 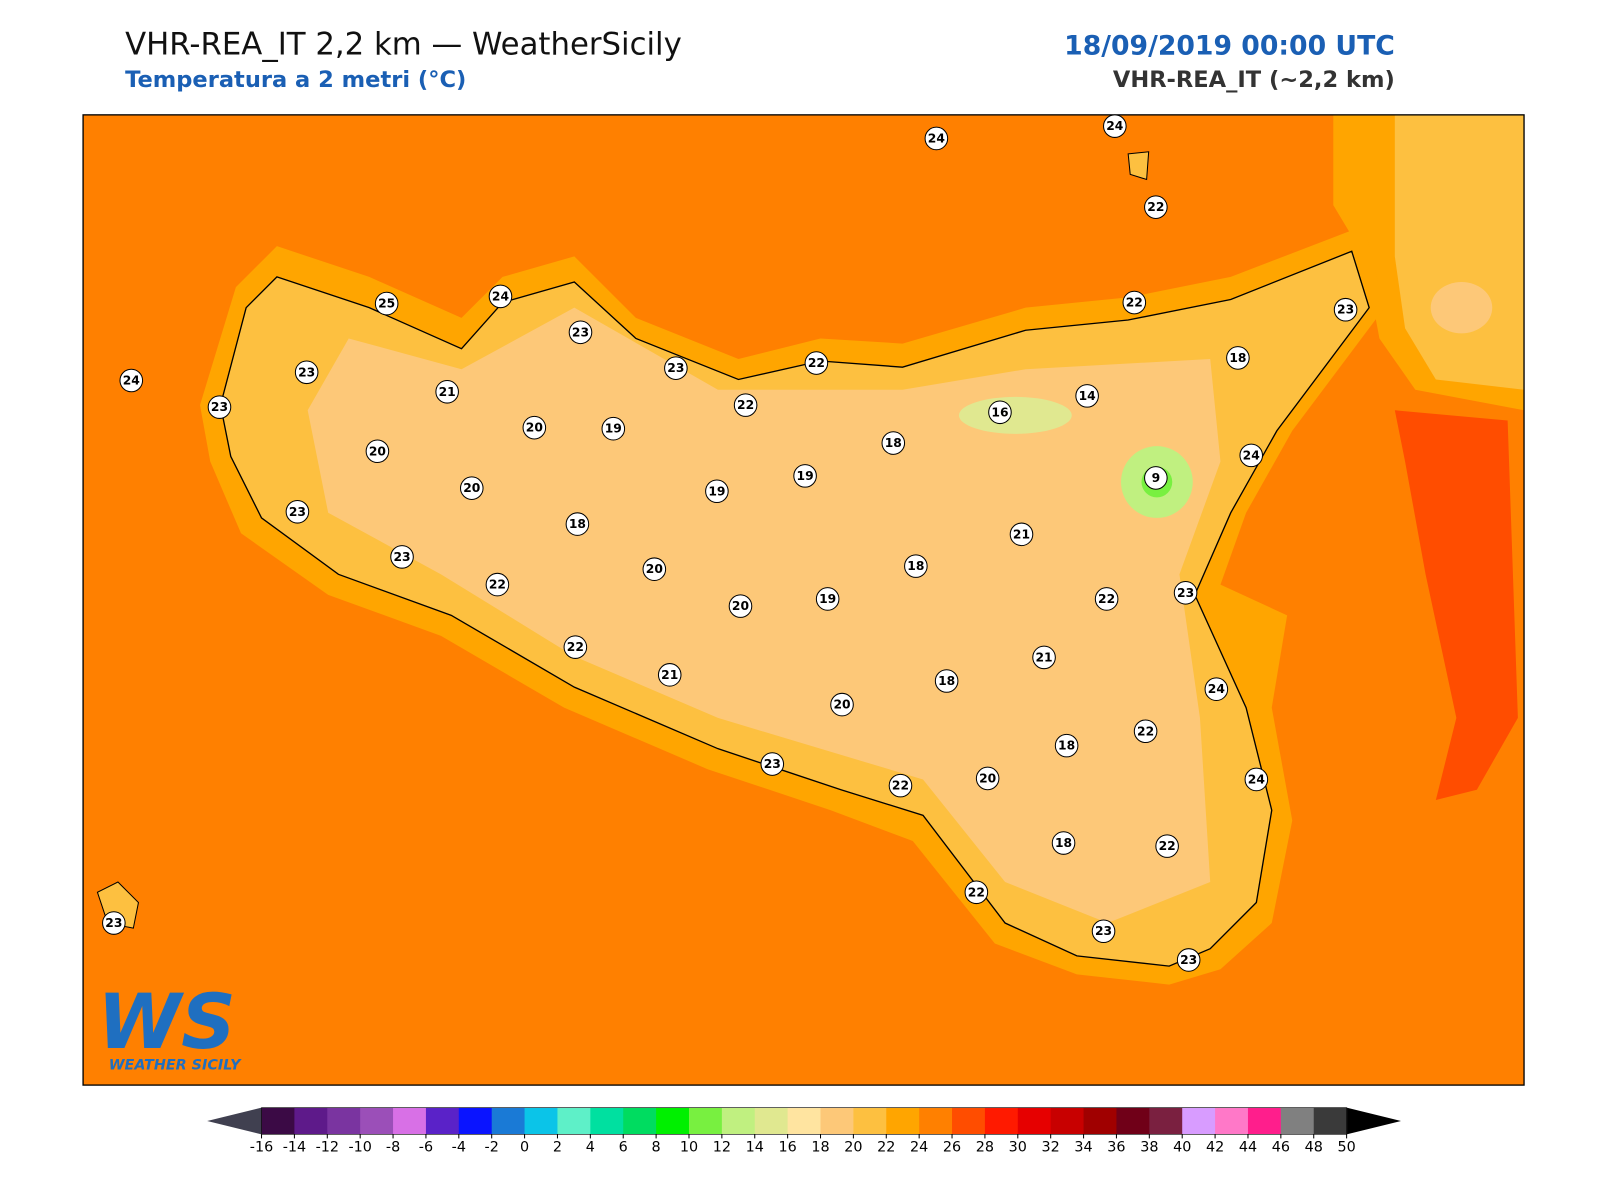 I want to click on colorbar-tick-label: 24, so click(x=919, y=1148).